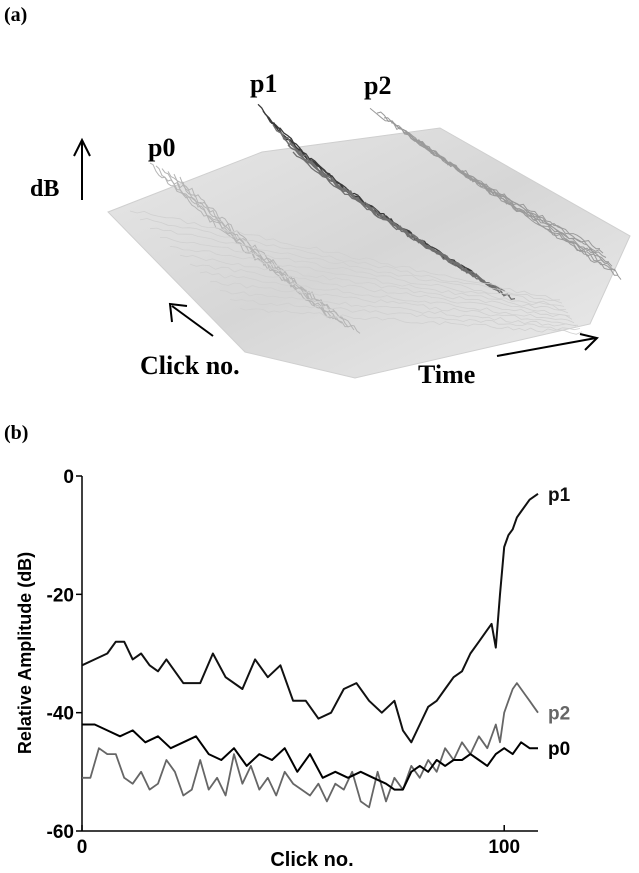 This screenshot has width=639, height=873. I want to click on y-tick-label: -20, so click(60, 595).